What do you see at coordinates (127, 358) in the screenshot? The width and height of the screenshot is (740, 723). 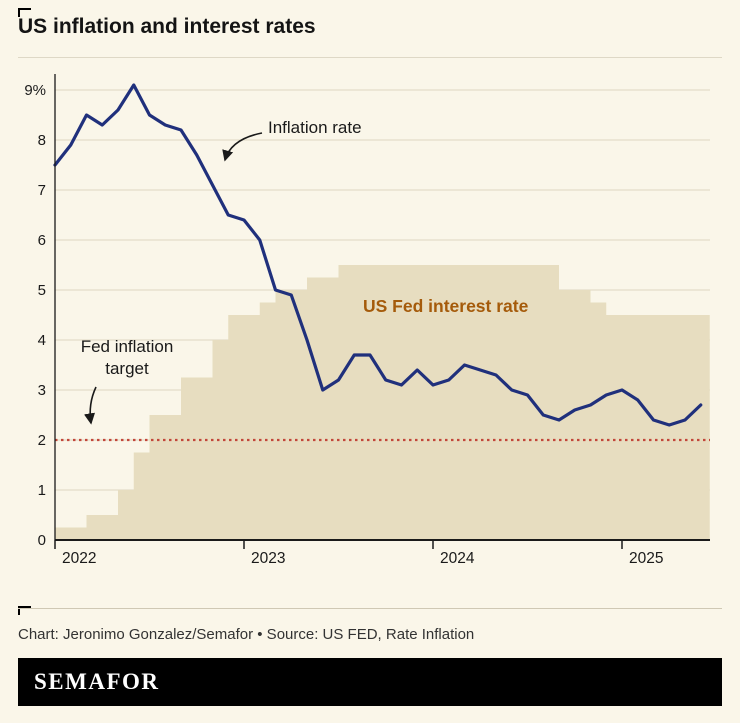 I see `fed-inflation-target-label: Fed inflation target` at bounding box center [127, 358].